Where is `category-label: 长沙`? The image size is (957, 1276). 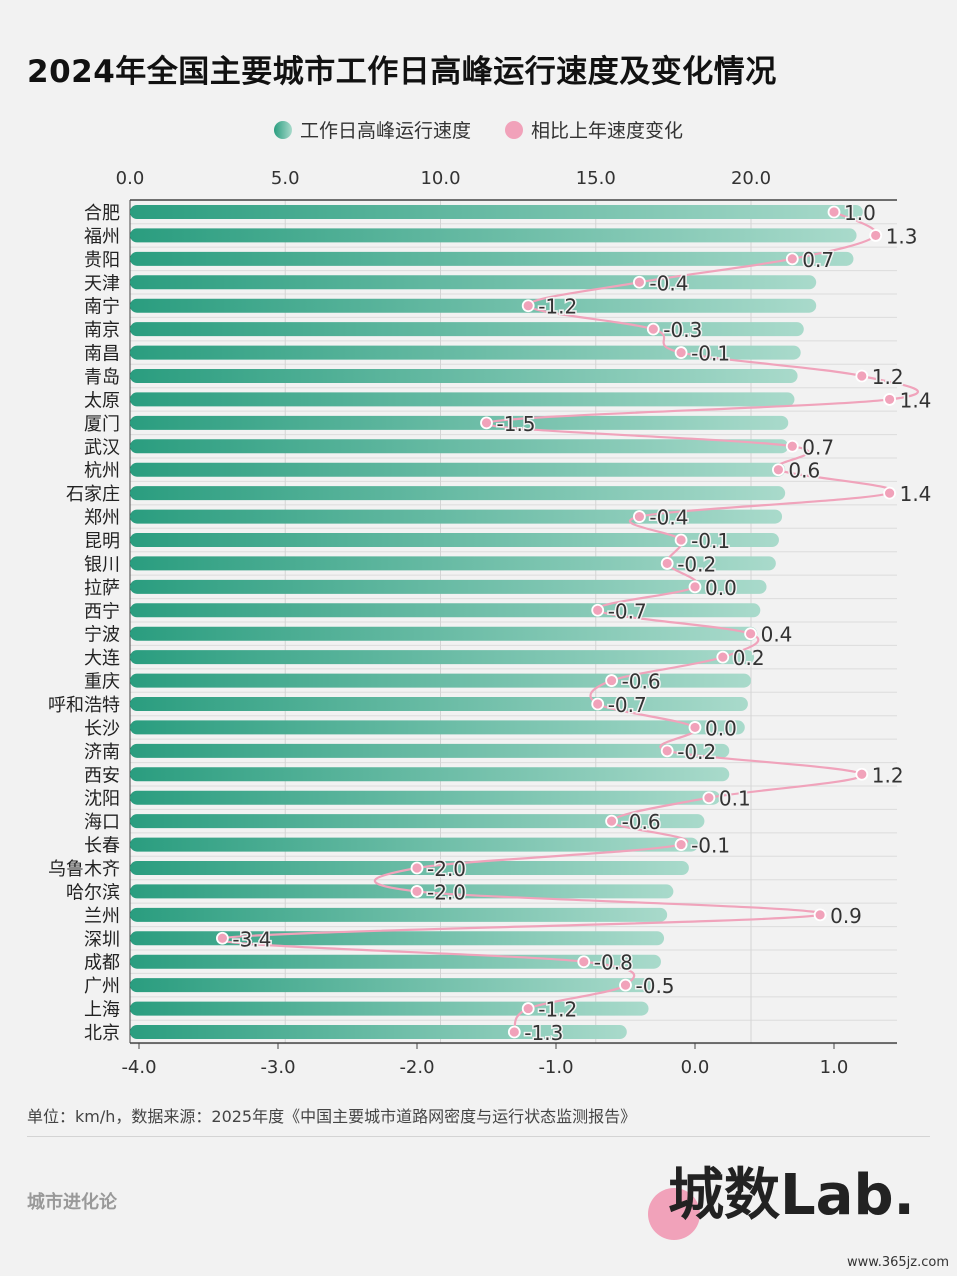
category-label: 长沙 is located at coordinates (102, 728).